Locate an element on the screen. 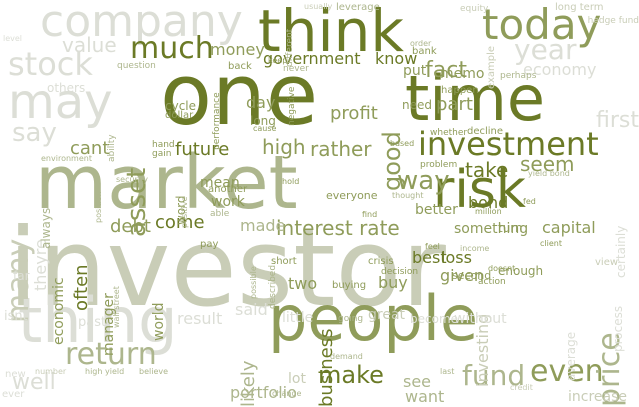  cloud-word: back is located at coordinates (240, 66).